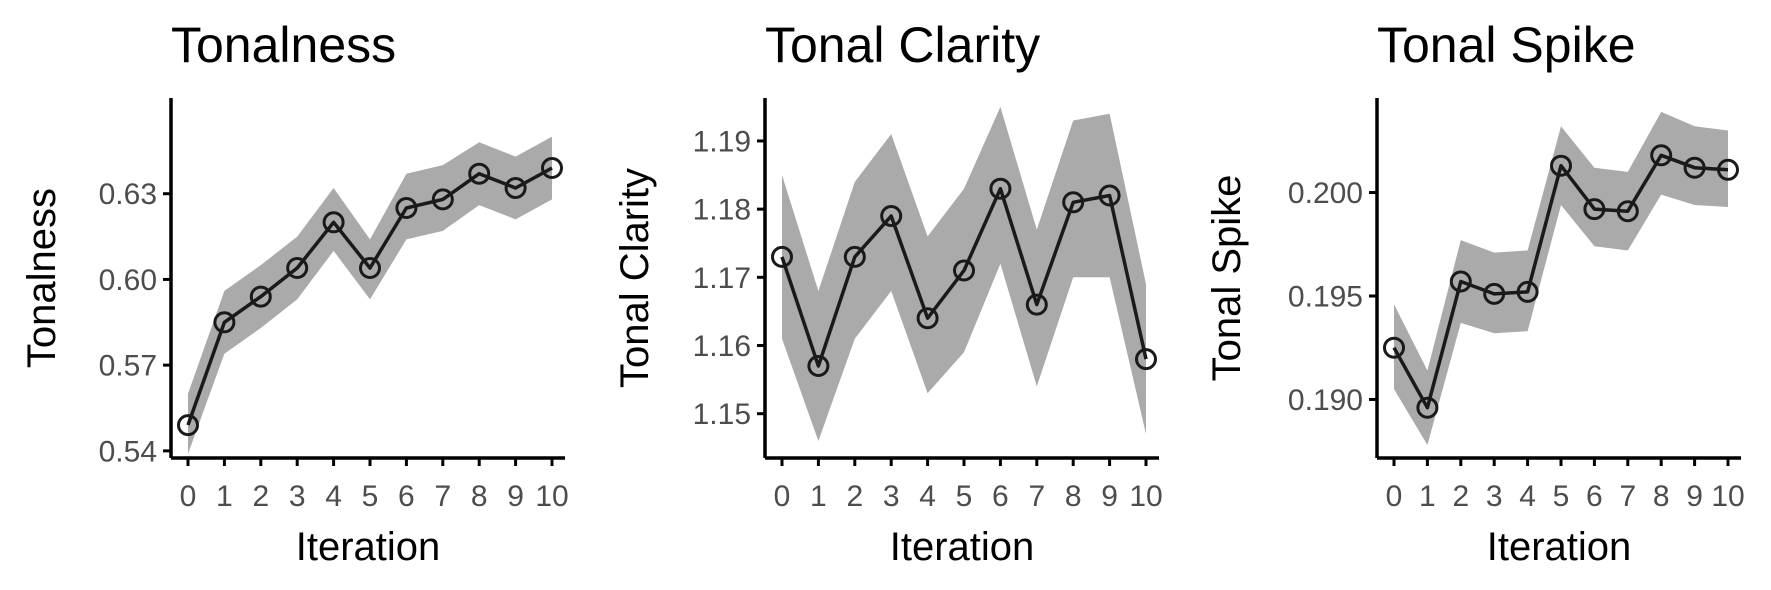  What do you see at coordinates (902, 45) in the screenshot?
I see `panel-title: Tonal Clarity` at bounding box center [902, 45].